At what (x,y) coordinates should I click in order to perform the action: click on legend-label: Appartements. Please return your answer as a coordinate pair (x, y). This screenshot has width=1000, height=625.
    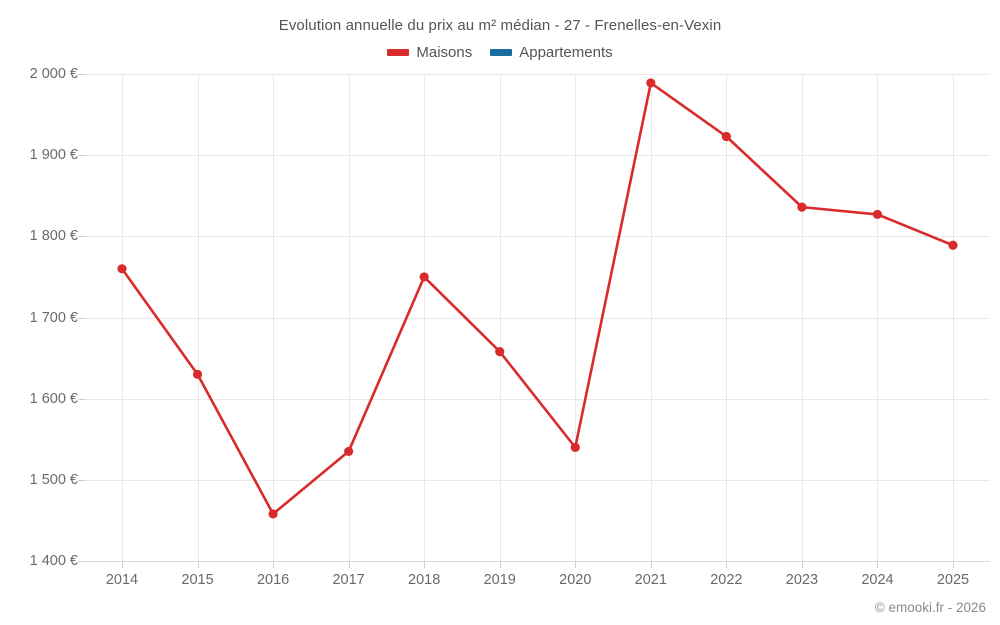
    Looking at the image, I should click on (566, 52).